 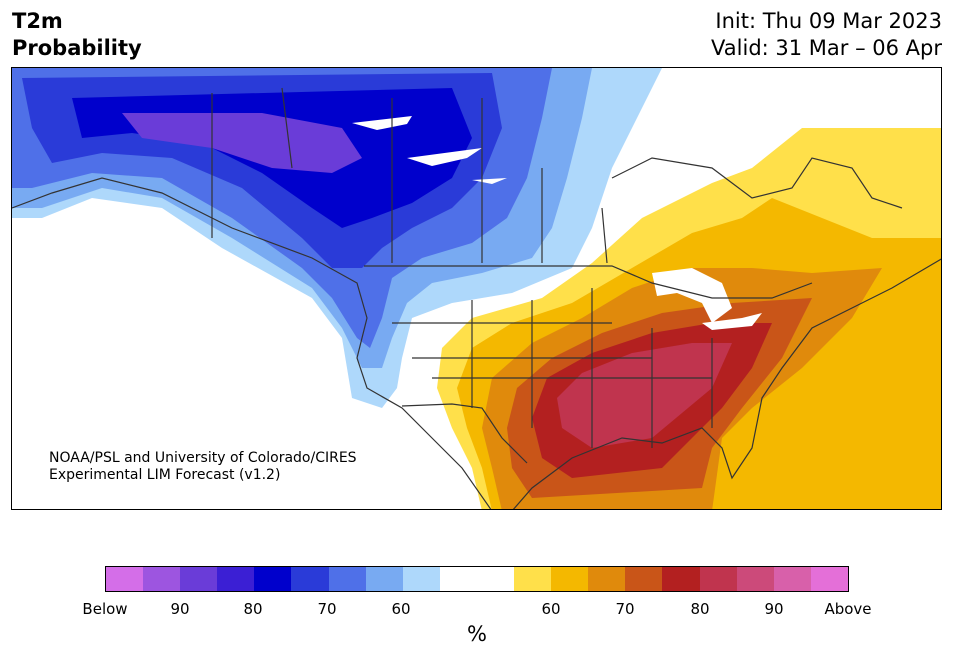 What do you see at coordinates (848, 609) in the screenshot?
I see `colorbar-tick-label: Above` at bounding box center [848, 609].